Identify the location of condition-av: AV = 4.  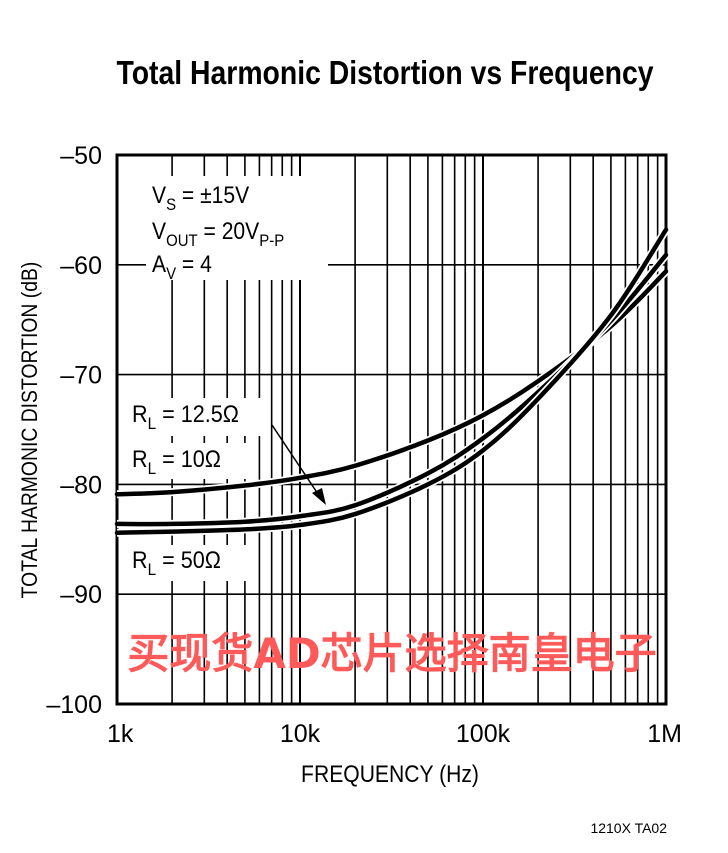
(182, 267).